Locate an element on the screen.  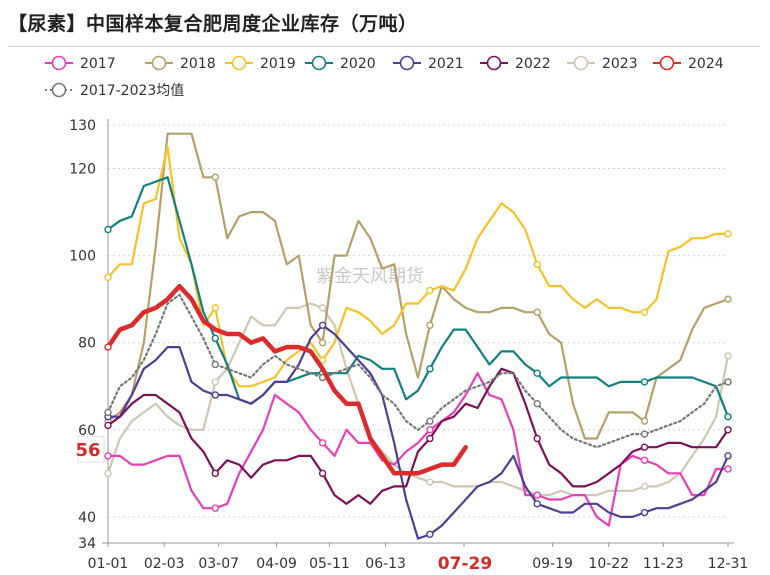
legend-item-2024: 2024 is located at coordinates (688, 63).